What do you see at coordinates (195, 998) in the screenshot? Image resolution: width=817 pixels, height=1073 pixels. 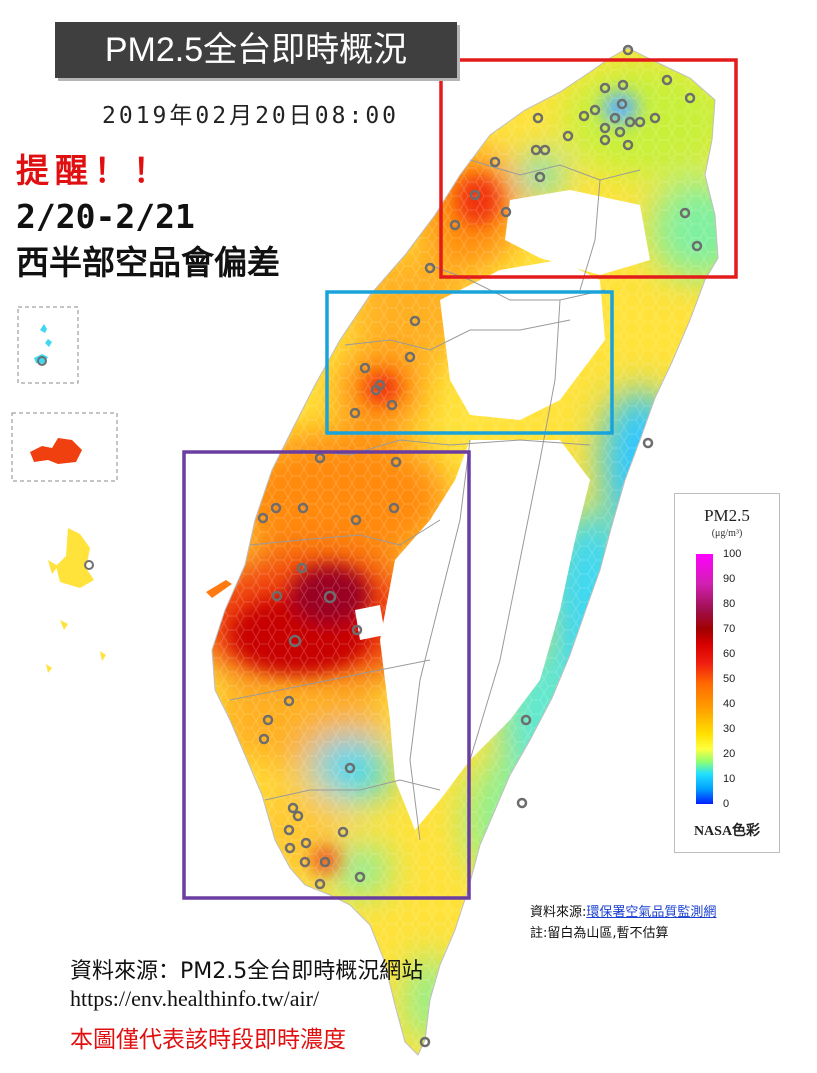 I see `source-url: https://env.healthinfo.tw/air/` at bounding box center [195, 998].